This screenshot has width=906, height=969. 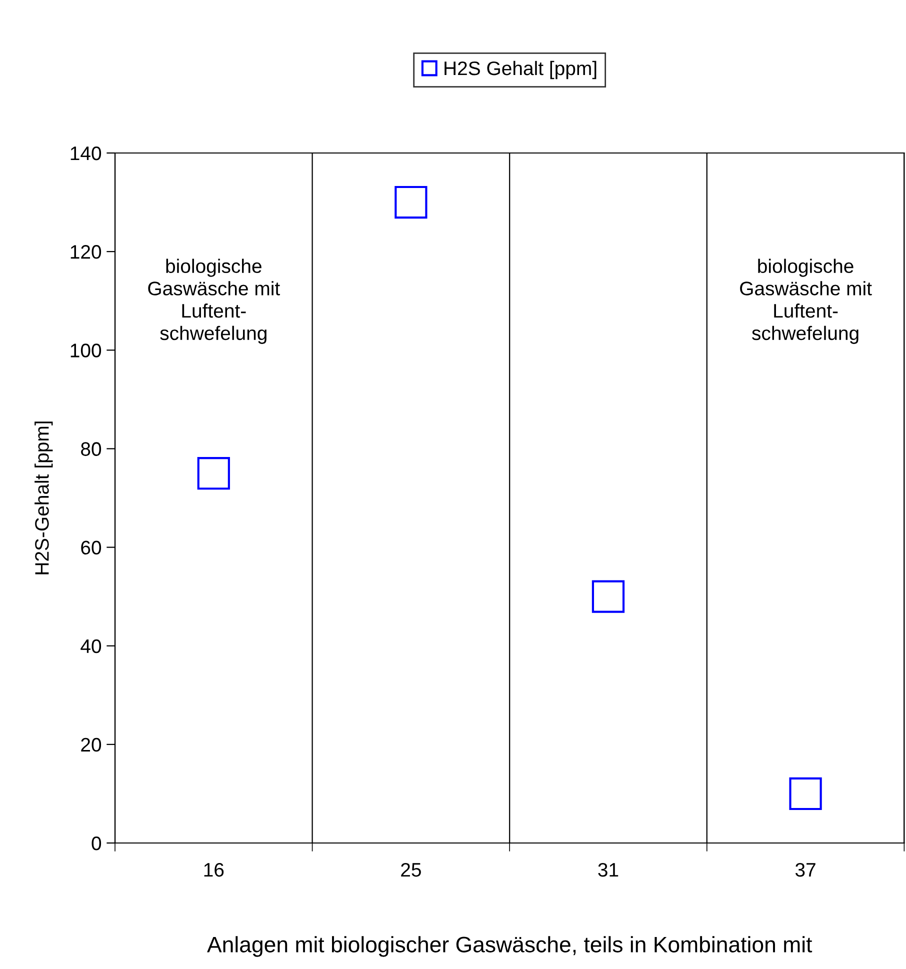 What do you see at coordinates (91, 646) in the screenshot?
I see `y-tick-label: 40` at bounding box center [91, 646].